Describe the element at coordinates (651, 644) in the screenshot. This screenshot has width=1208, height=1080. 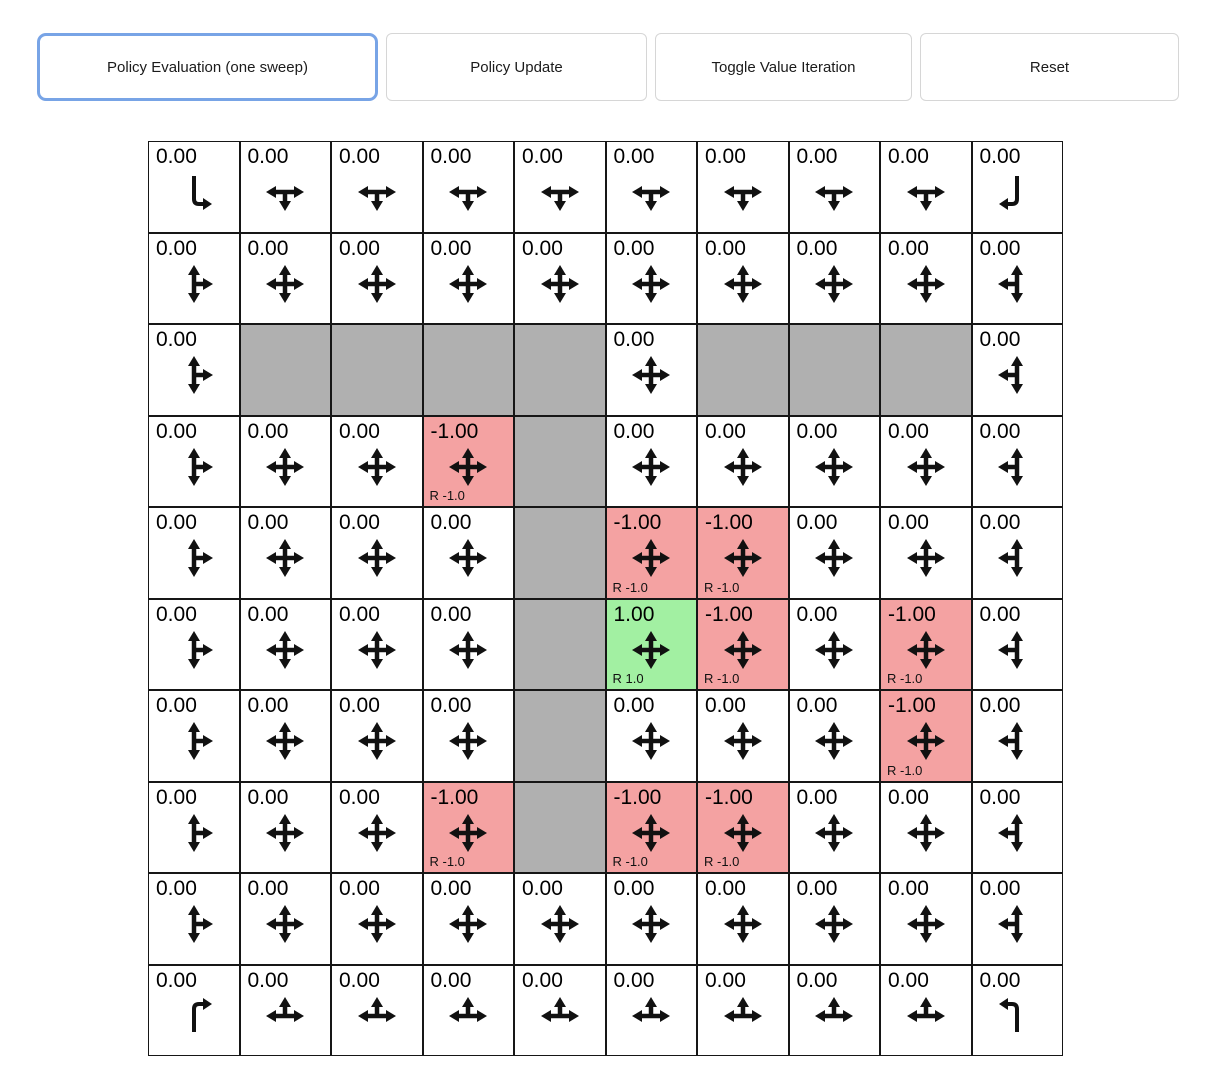
I see `grid-cell: 1.00 R 1.0` at that location.